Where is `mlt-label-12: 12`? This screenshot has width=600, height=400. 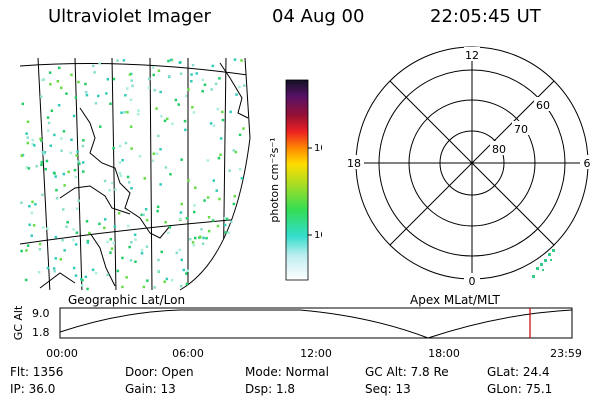 mlt-label-12: 12 is located at coordinates (472, 55).